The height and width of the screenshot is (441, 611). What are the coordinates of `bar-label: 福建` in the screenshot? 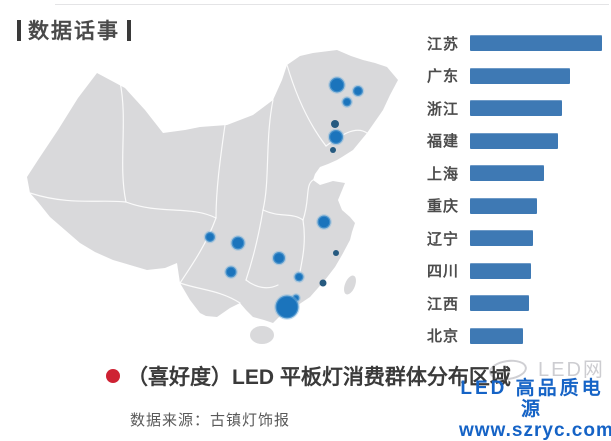 It's located at (443, 142).